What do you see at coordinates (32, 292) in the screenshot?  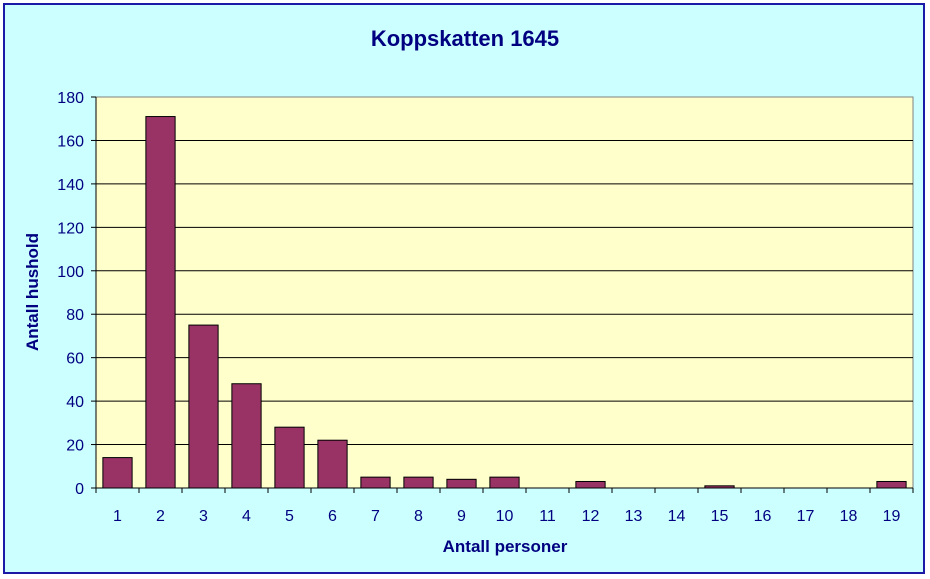 I see `y-axis-label: Antall hushold` at bounding box center [32, 292].